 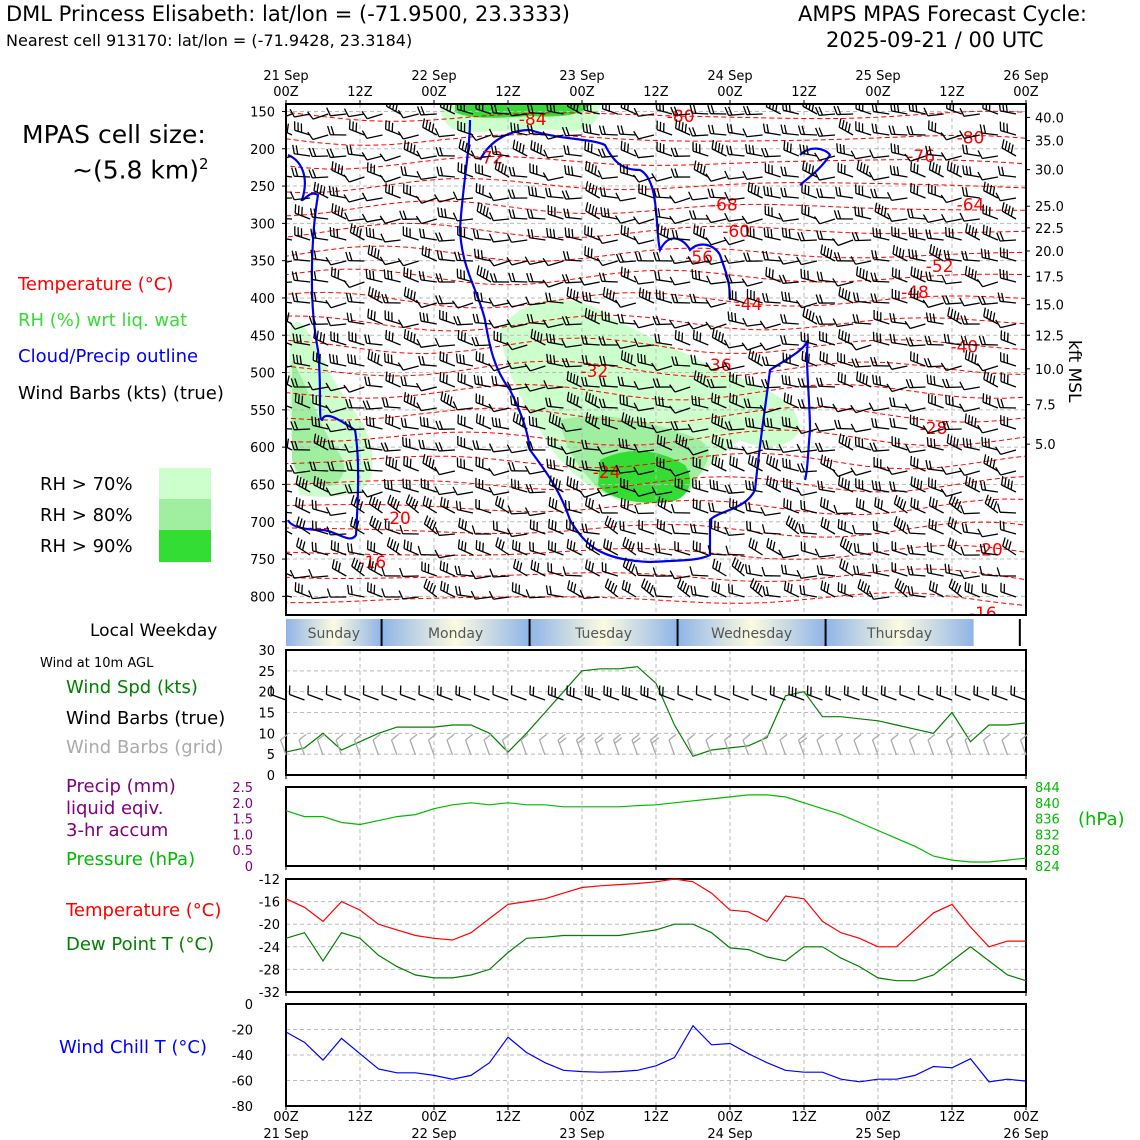 I want to click on bottom-hour-label: 00Z, so click(x=434, y=1117).